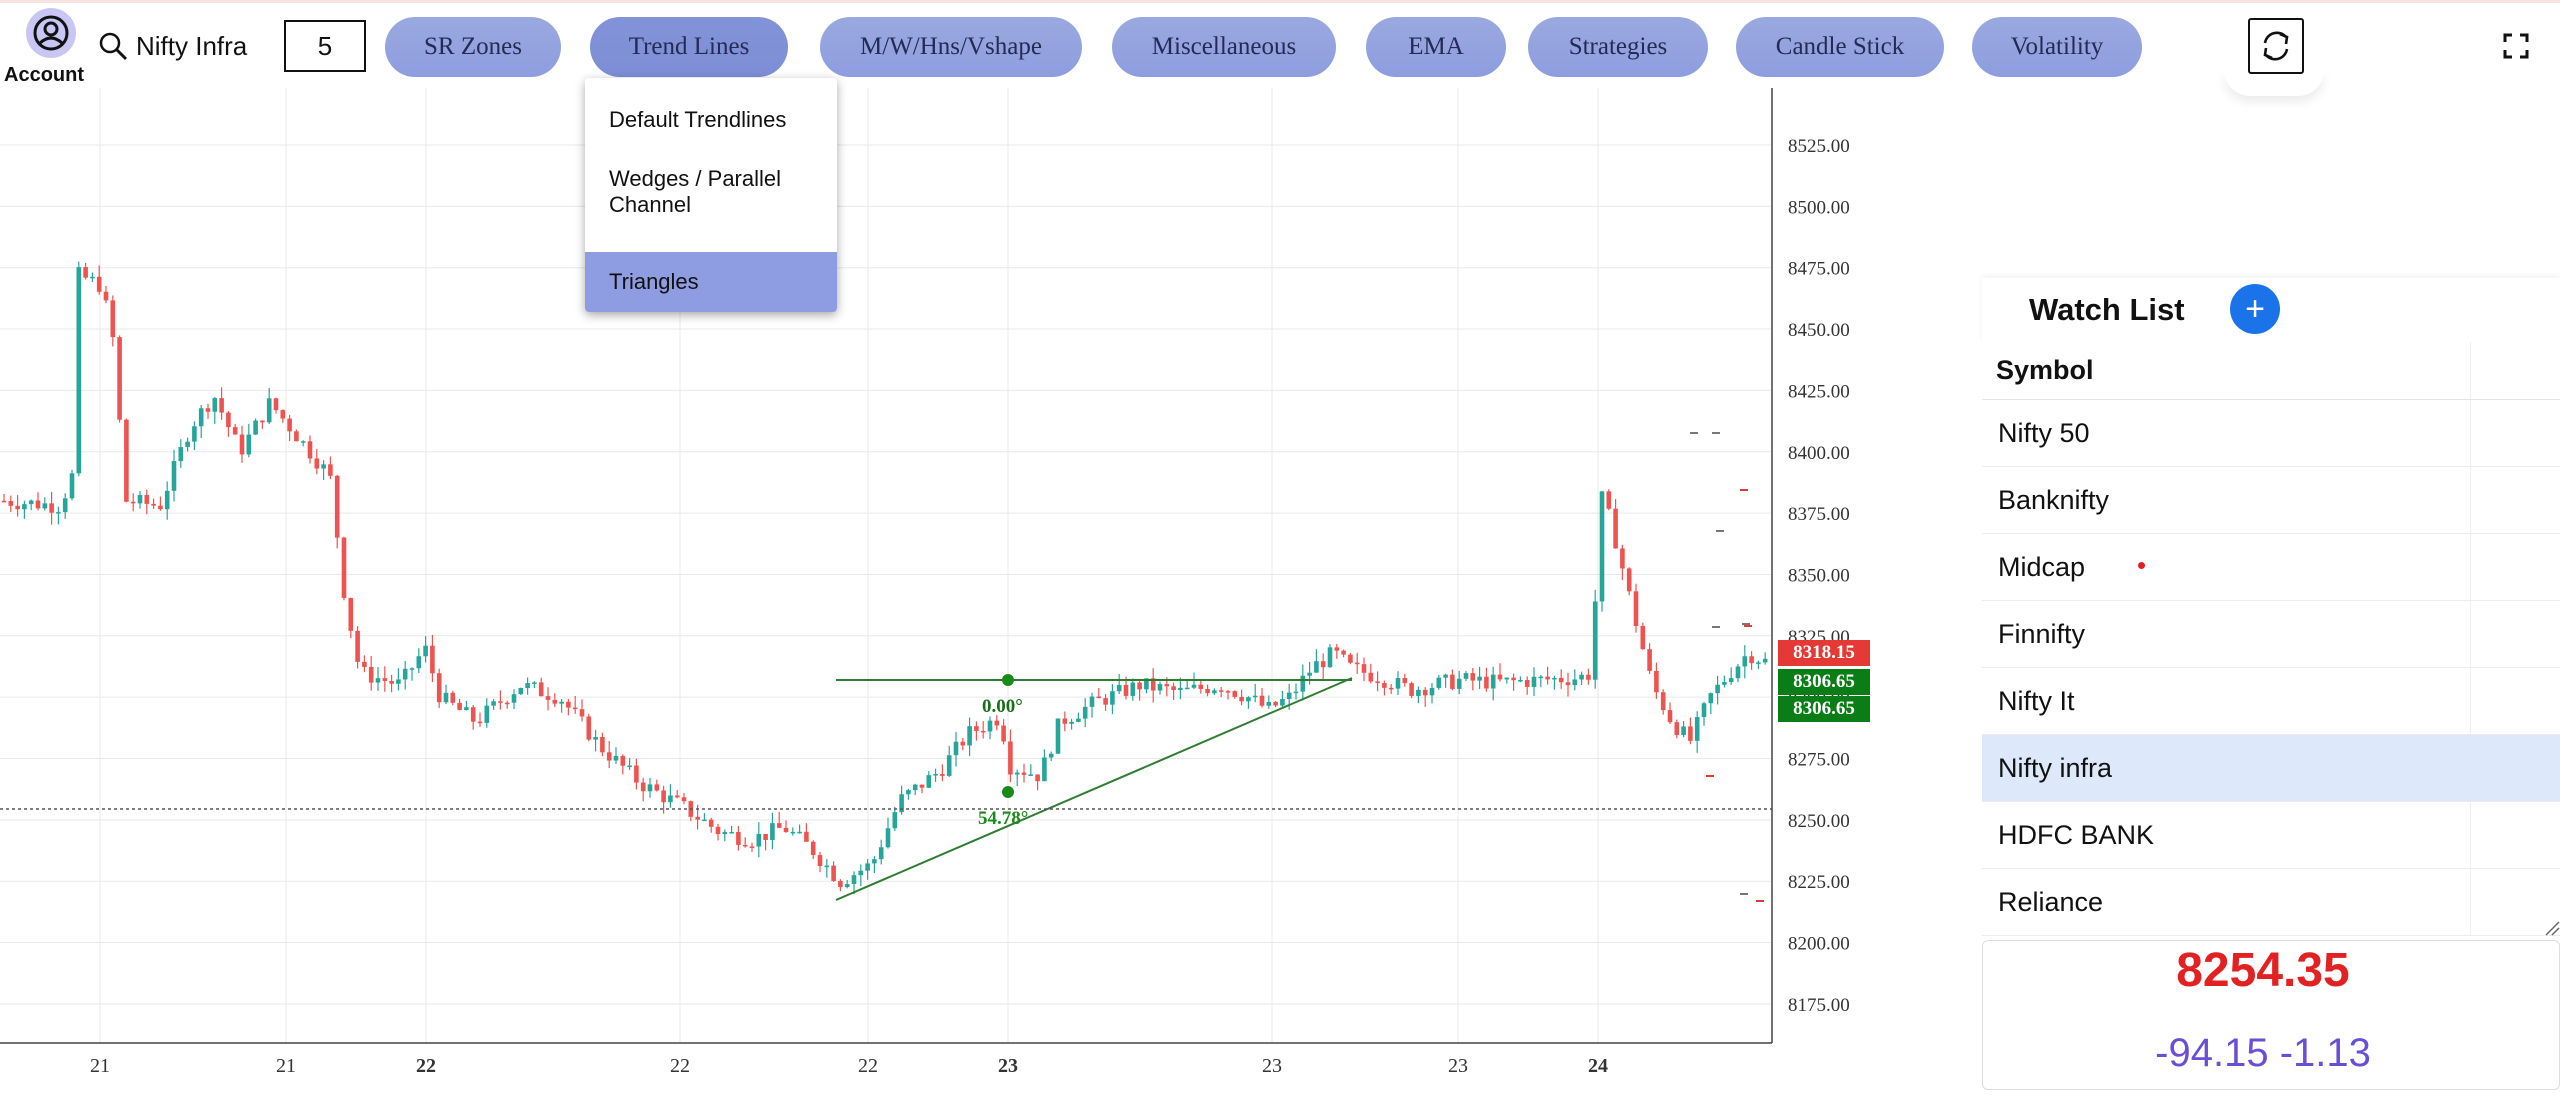 The width and height of the screenshot is (2560, 1097). Describe the element at coordinates (2255, 309) in the screenshot. I see `add-symbol-button: +` at that location.